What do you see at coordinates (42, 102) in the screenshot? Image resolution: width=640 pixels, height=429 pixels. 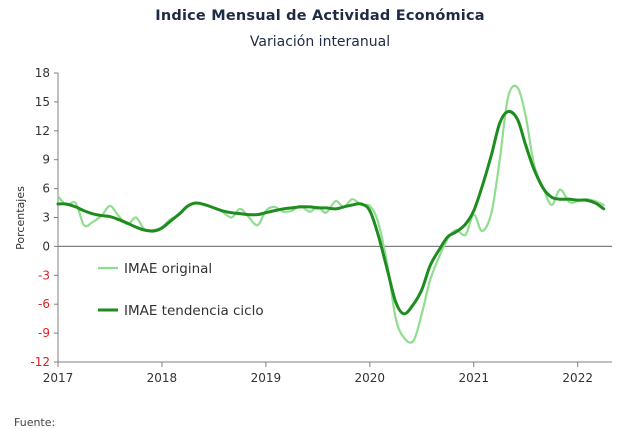 I see `y-tick-label: 15` at bounding box center [42, 102].